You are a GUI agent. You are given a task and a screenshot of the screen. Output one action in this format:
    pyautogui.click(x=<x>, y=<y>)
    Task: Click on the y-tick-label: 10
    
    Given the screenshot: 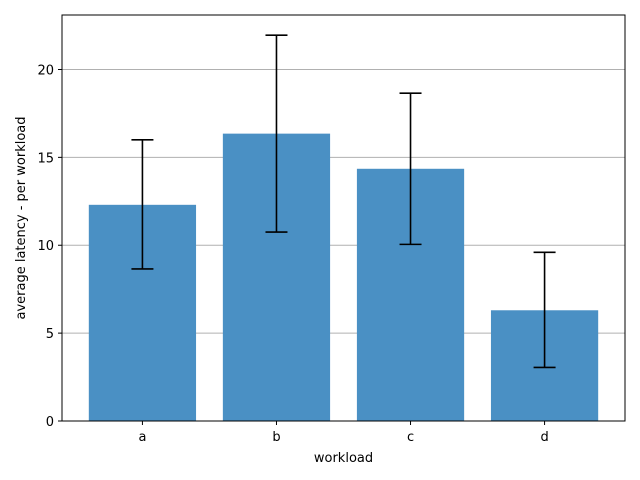 What is the action you would take?
    pyautogui.click(x=45, y=246)
    